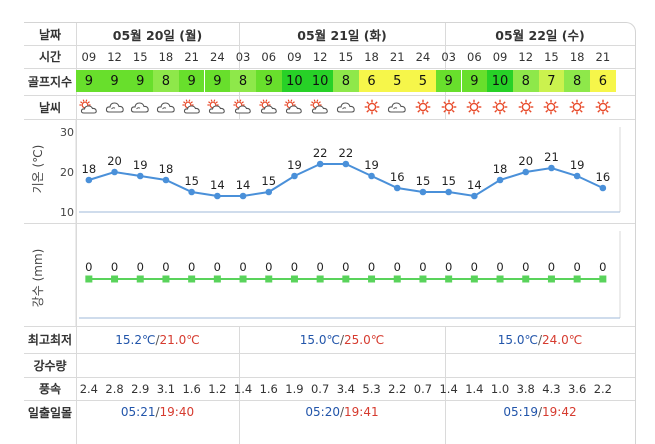 The width and height of the screenshot is (655, 444). Describe the element at coordinates (520, 412) in the screenshot. I see `sunrise-time: 05:19` at that location.